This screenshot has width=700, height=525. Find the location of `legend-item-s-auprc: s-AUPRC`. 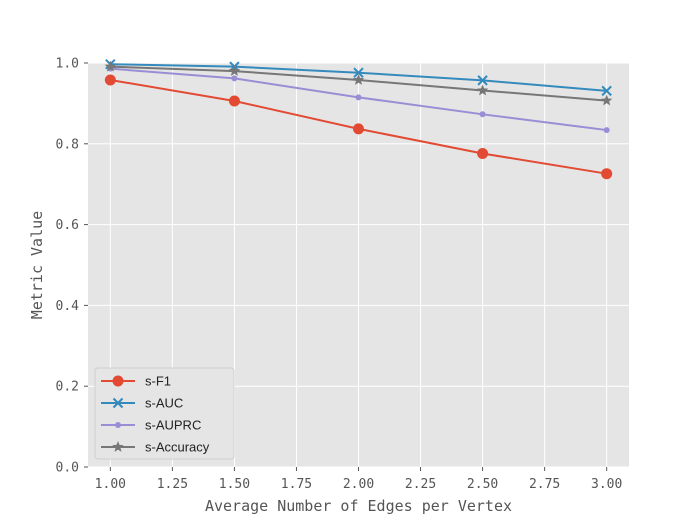

legend-item-s-auprc: s-AUPRC is located at coordinates (151, 425).